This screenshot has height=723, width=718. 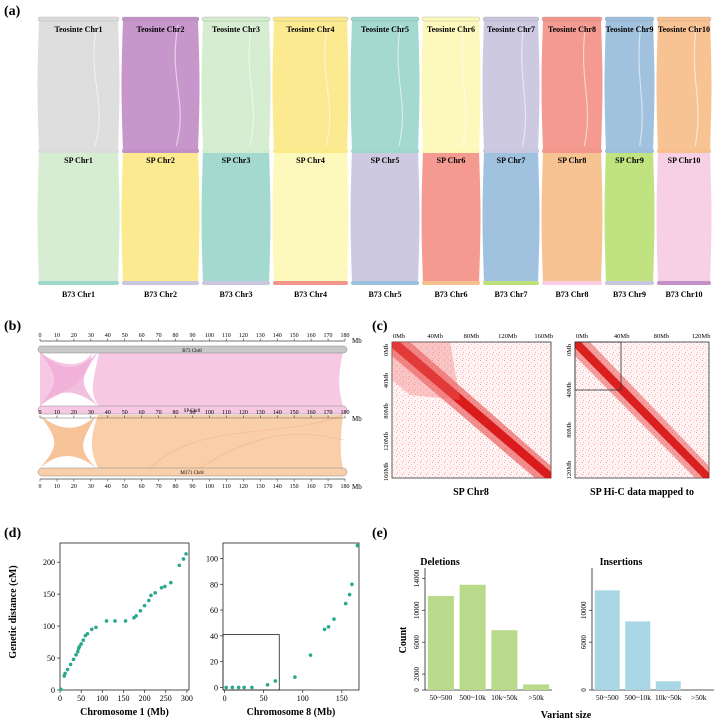 I want to click on b-bot-label-80: 80, so click(x=176, y=487).